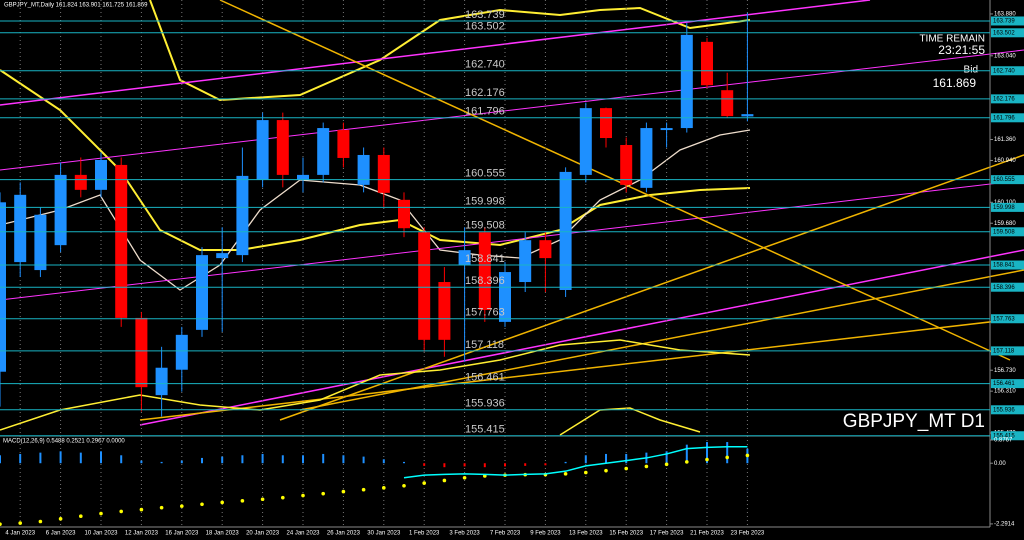  What do you see at coordinates (952, 39) in the screenshot?
I see `time-remain-label: TIME REMAIN` at bounding box center [952, 39].